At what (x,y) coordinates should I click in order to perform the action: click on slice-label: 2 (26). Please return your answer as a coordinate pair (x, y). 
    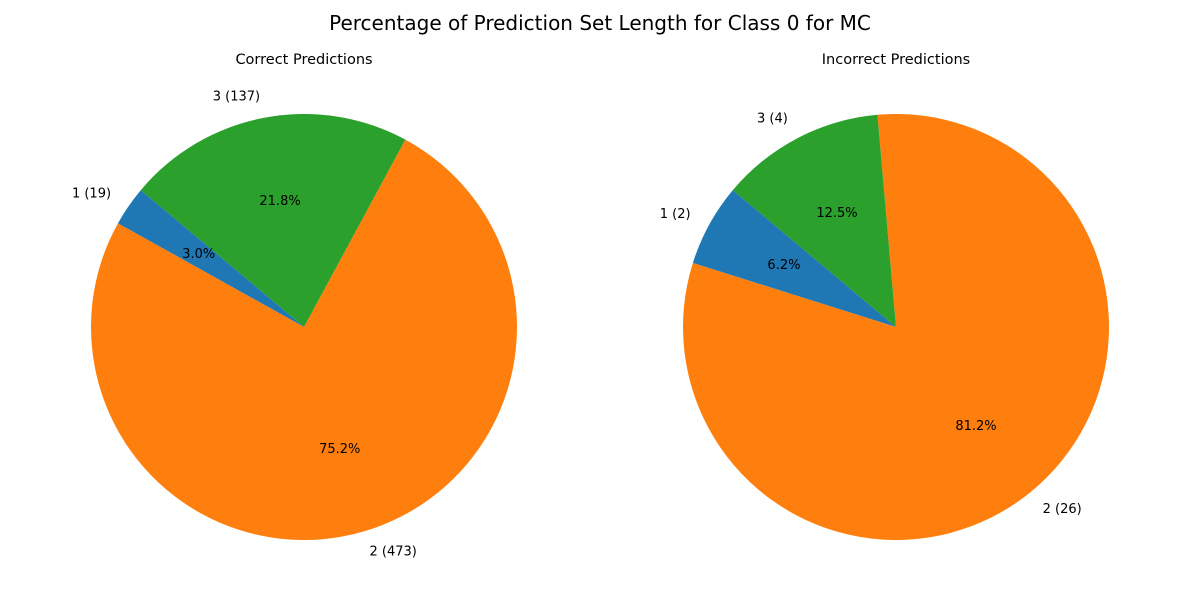
    Looking at the image, I should click on (1062, 509).